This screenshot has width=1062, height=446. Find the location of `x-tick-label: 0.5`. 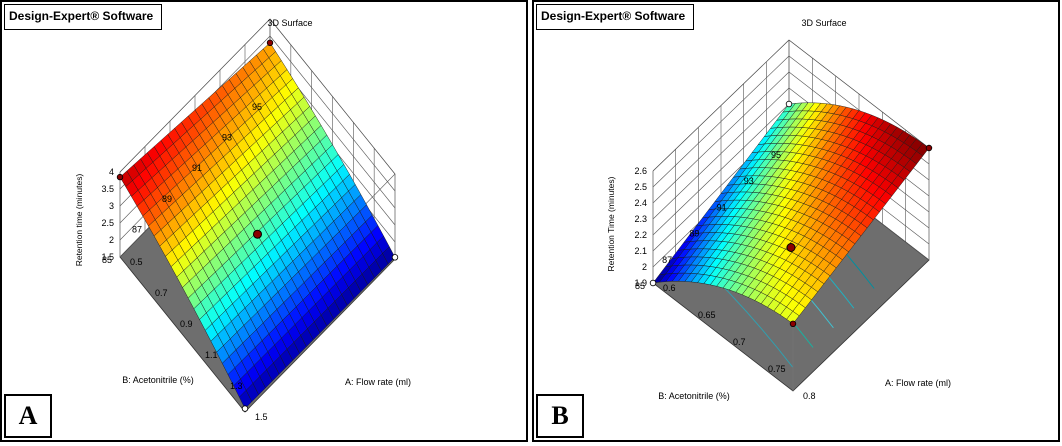

x-tick-label: 0.5 is located at coordinates (136, 262).